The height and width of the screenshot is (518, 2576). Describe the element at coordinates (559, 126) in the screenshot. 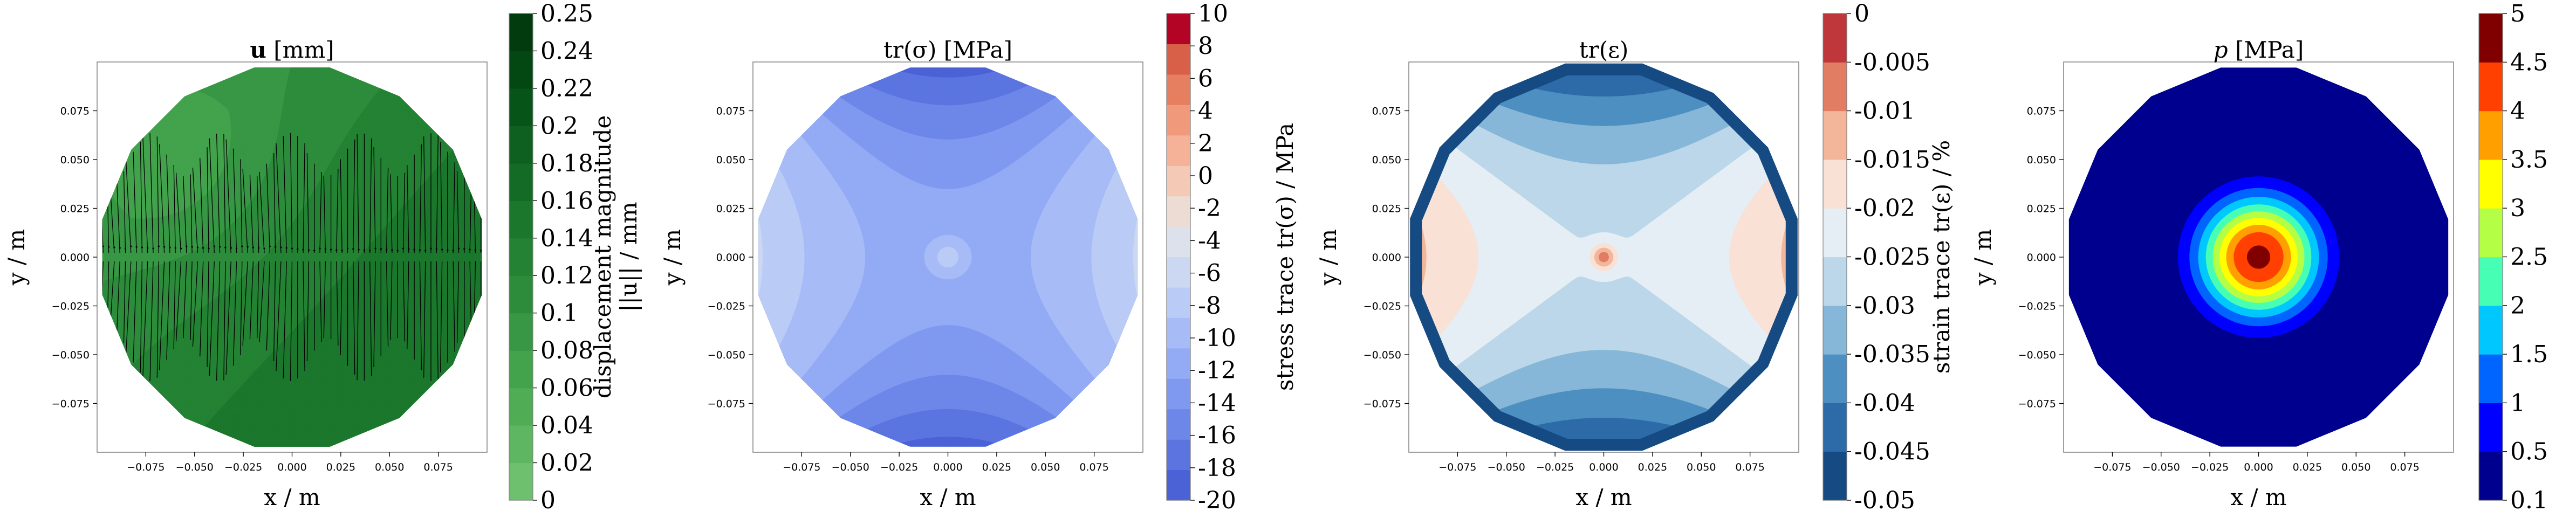

I see `colorbar-tick-label: 0.2` at that location.